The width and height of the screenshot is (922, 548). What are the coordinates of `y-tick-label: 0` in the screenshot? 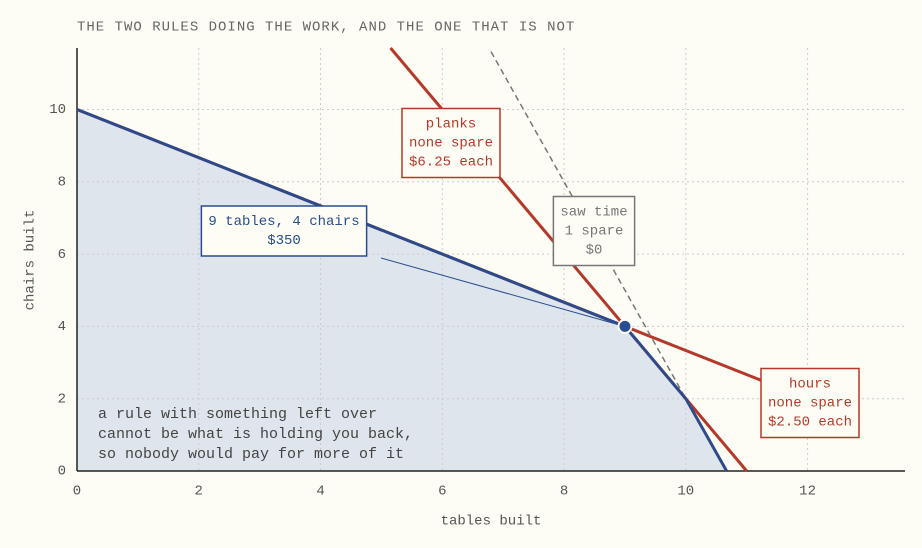 It's located at (62, 472).